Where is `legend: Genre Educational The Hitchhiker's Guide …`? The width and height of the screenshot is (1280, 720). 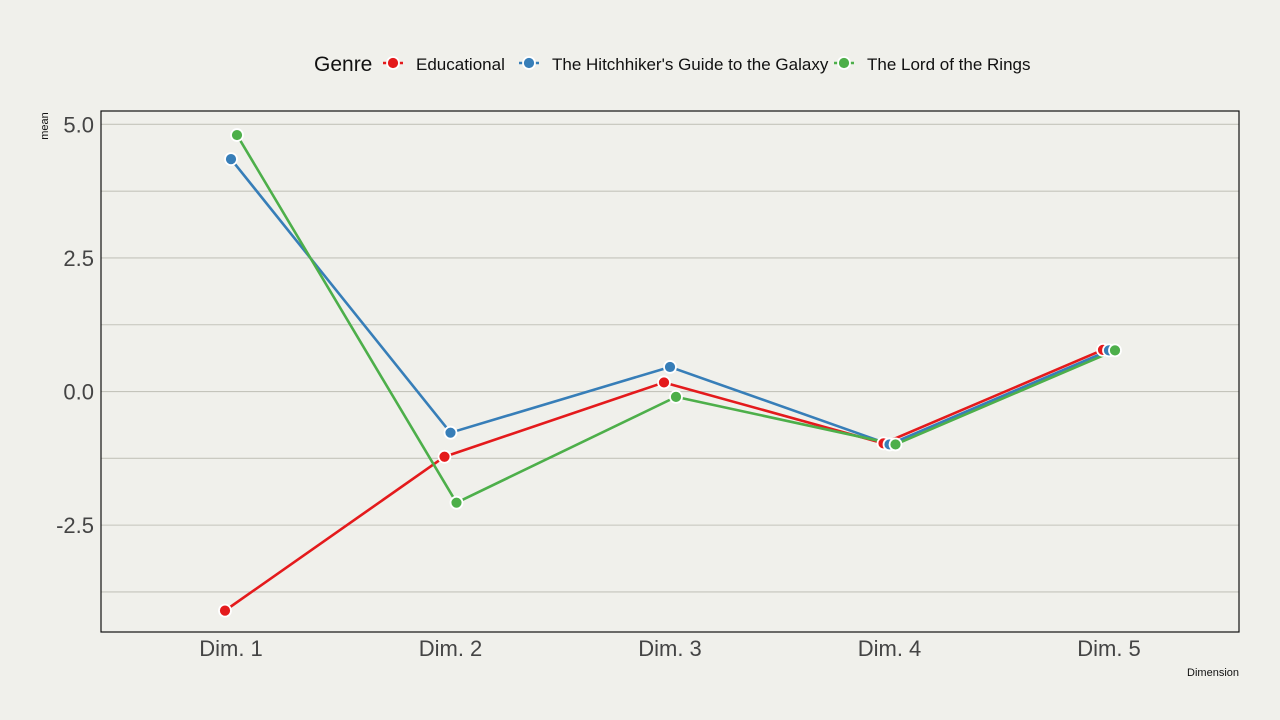 legend: Genre Educational The Hitchhiker's Guide … is located at coordinates (672, 64).